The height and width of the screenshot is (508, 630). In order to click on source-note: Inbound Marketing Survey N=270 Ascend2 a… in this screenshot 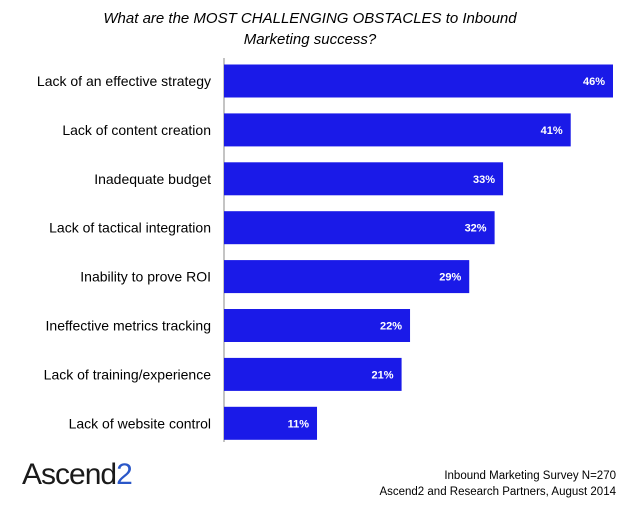, I will do `click(497, 484)`.